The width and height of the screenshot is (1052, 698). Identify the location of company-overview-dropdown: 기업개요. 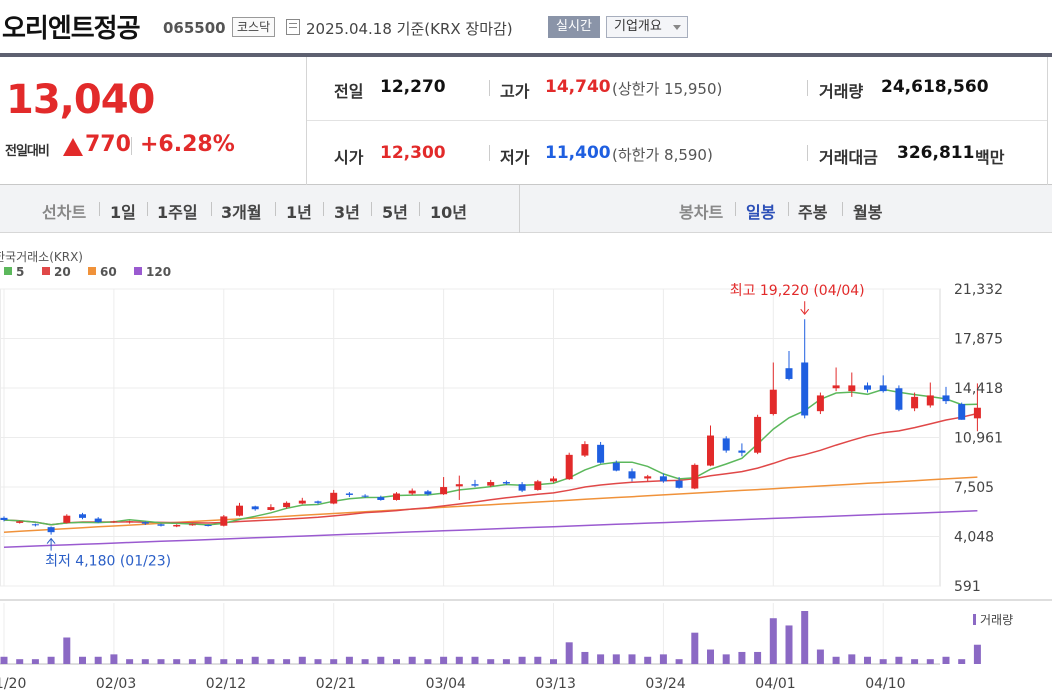
(647, 27).